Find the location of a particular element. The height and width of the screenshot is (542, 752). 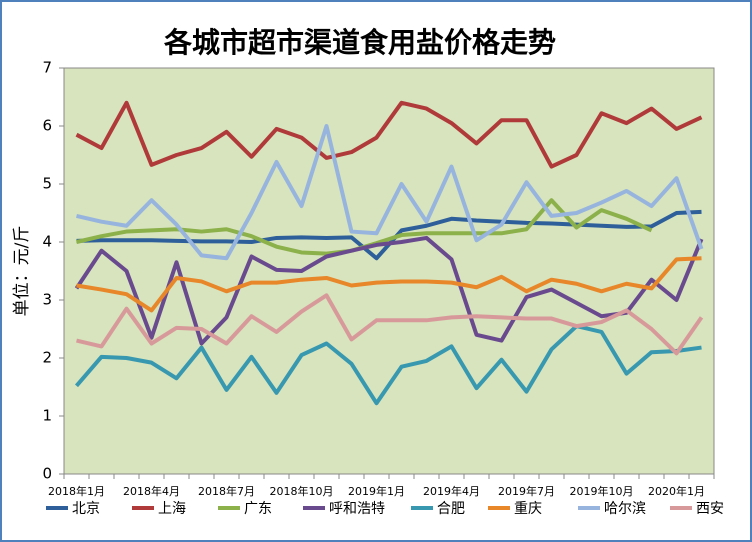

y-tick-label: 4 is located at coordinates (47, 242).